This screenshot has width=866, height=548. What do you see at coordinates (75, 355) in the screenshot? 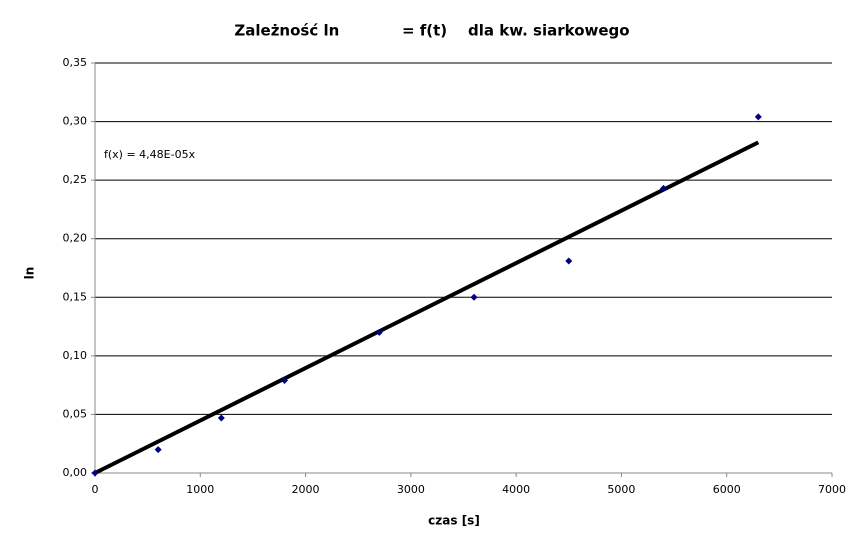
I see `y-tick-label: 0,10` at bounding box center [75, 355].